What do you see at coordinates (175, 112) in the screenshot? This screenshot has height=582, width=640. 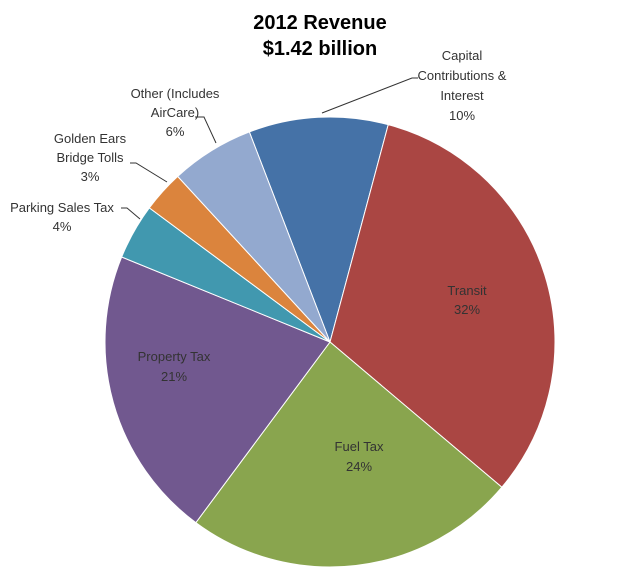 I see `data-label-other-includes-aircare: AirCare)` at bounding box center [175, 112].